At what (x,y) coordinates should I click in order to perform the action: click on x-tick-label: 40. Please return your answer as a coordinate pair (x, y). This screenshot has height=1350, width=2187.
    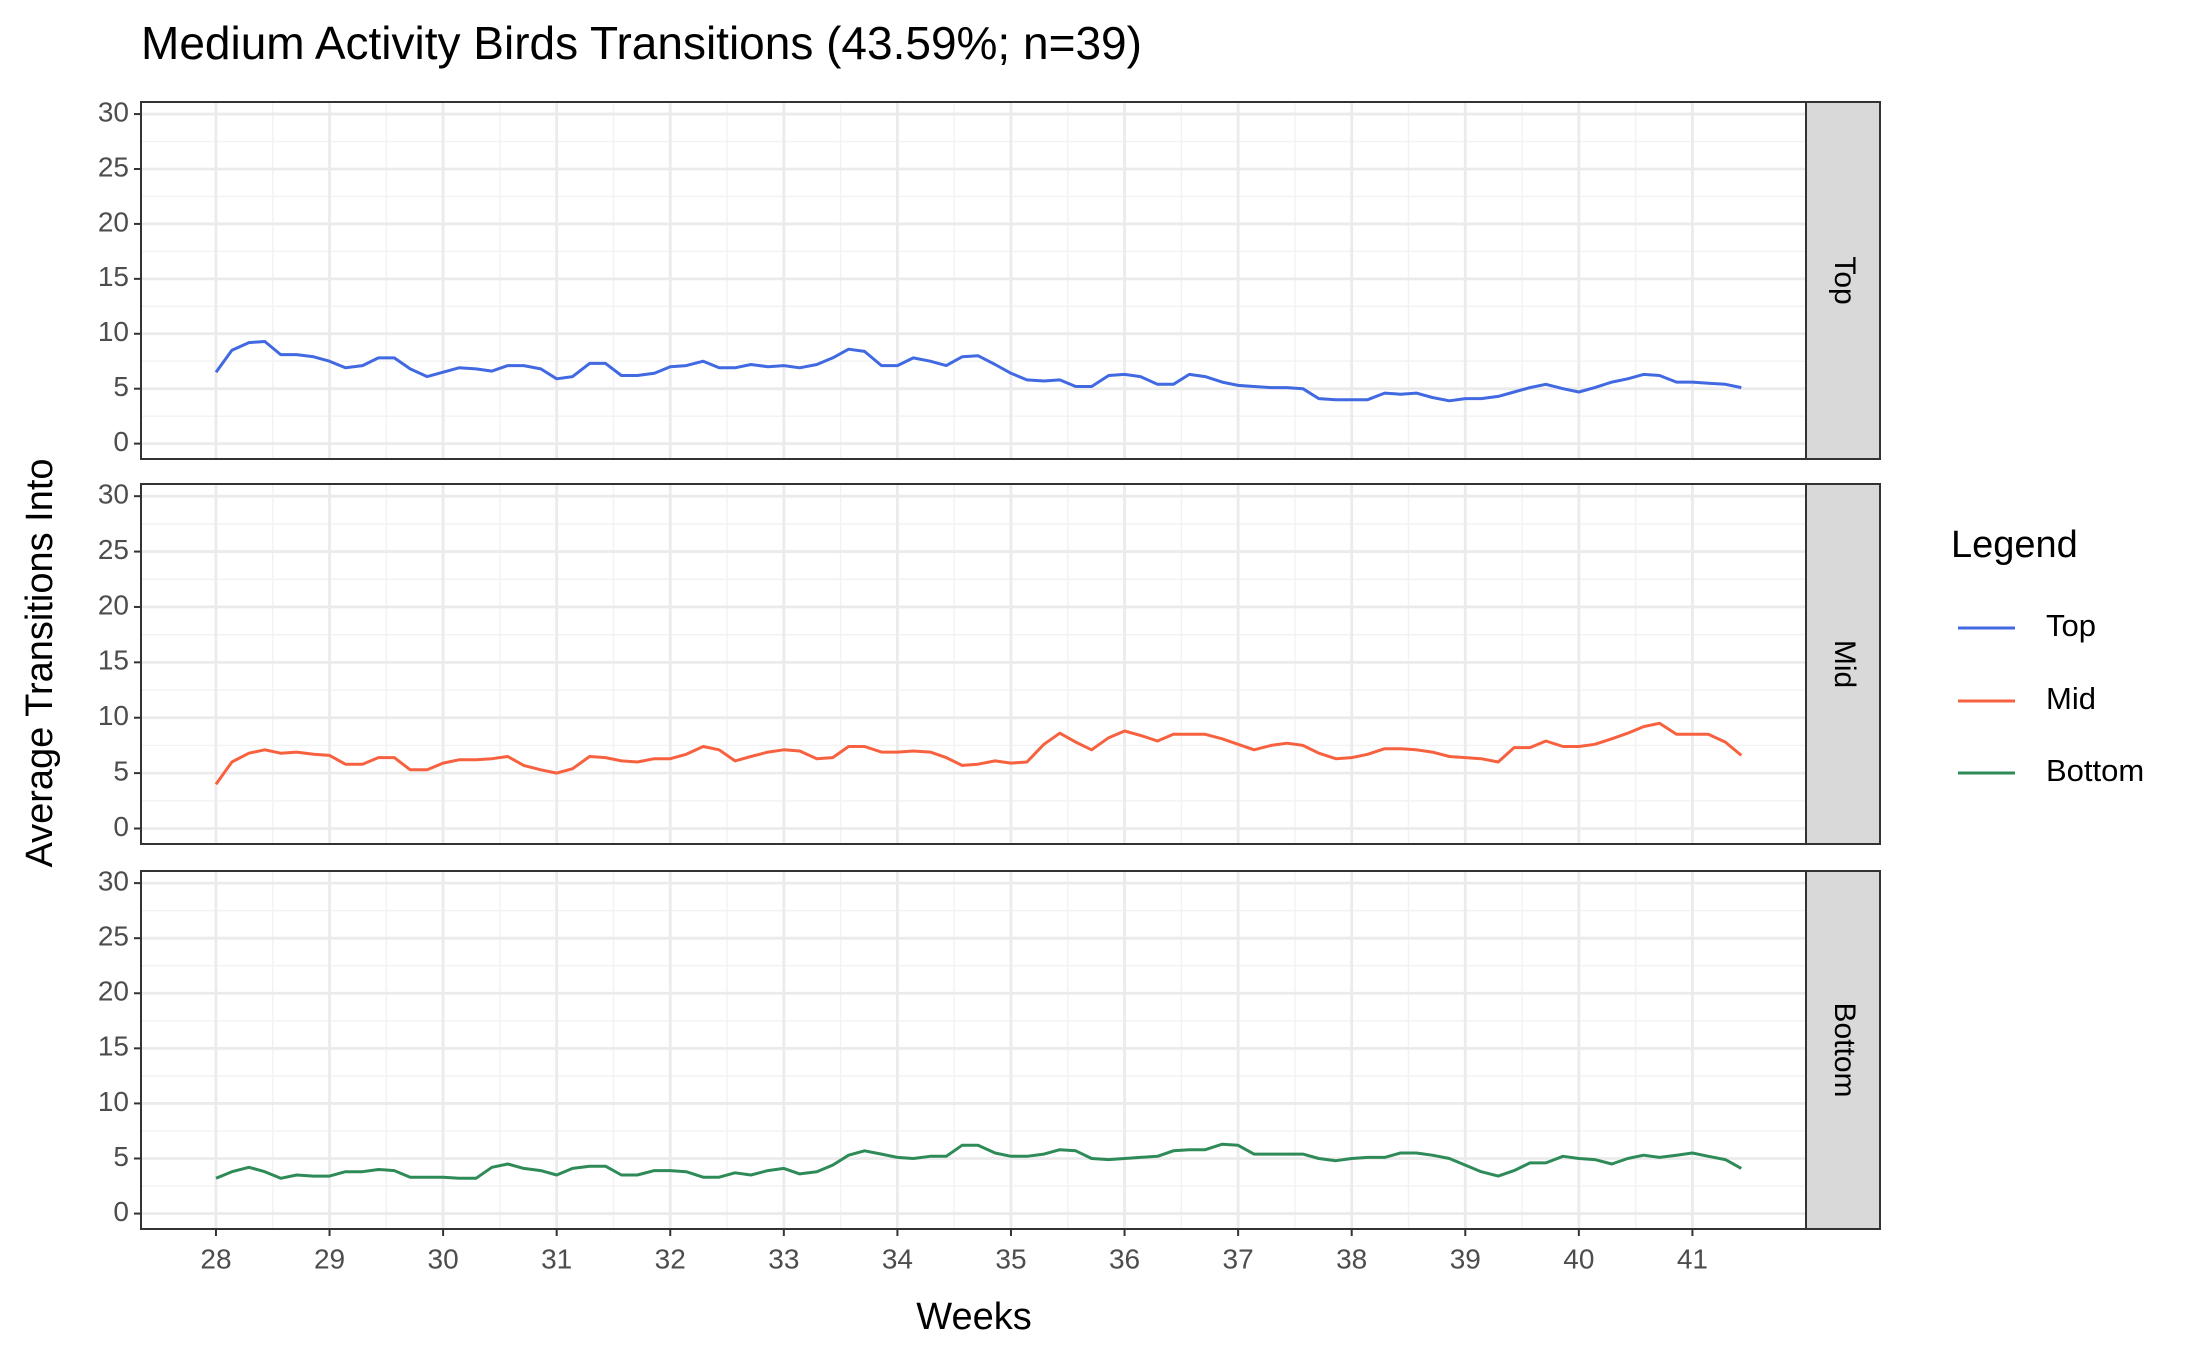
    Looking at the image, I should click on (1578, 1258).